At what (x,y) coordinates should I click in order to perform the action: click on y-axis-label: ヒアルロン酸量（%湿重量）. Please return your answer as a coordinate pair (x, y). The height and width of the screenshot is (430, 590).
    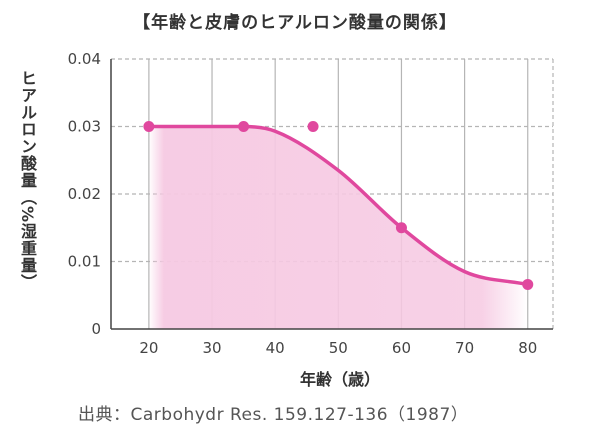
    Looking at the image, I should click on (27, 181).